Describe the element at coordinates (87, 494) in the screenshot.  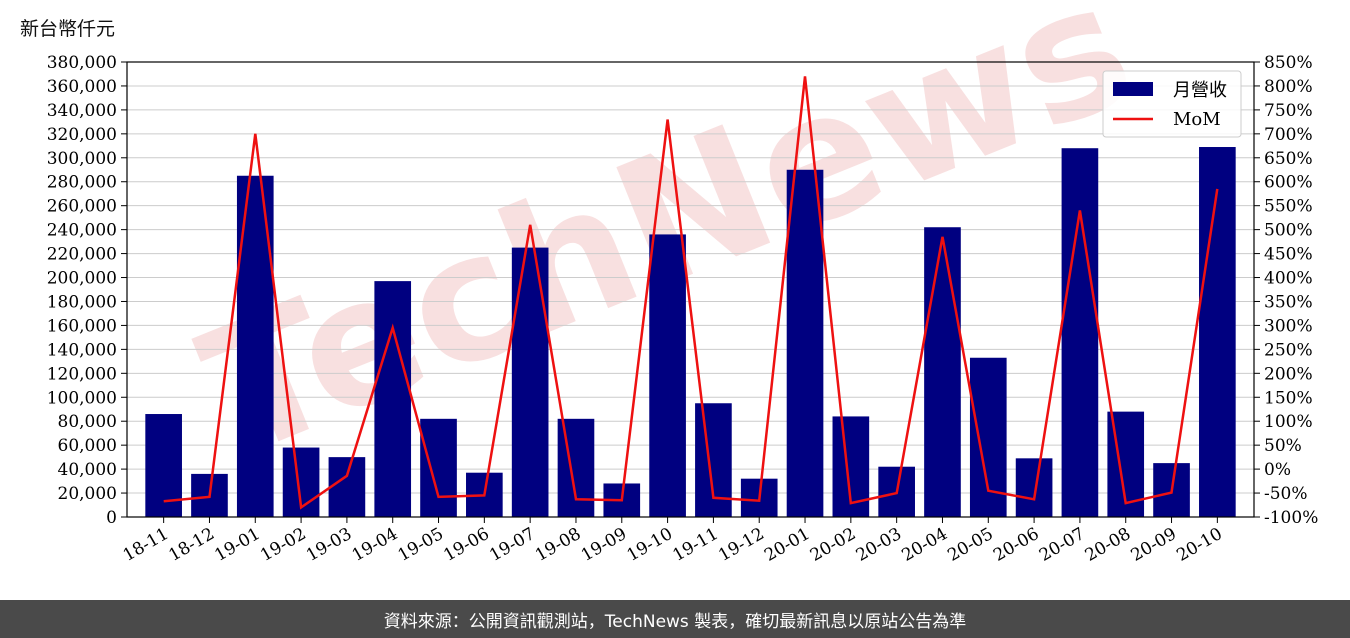
I see `left-tick-label: 20,000` at that location.